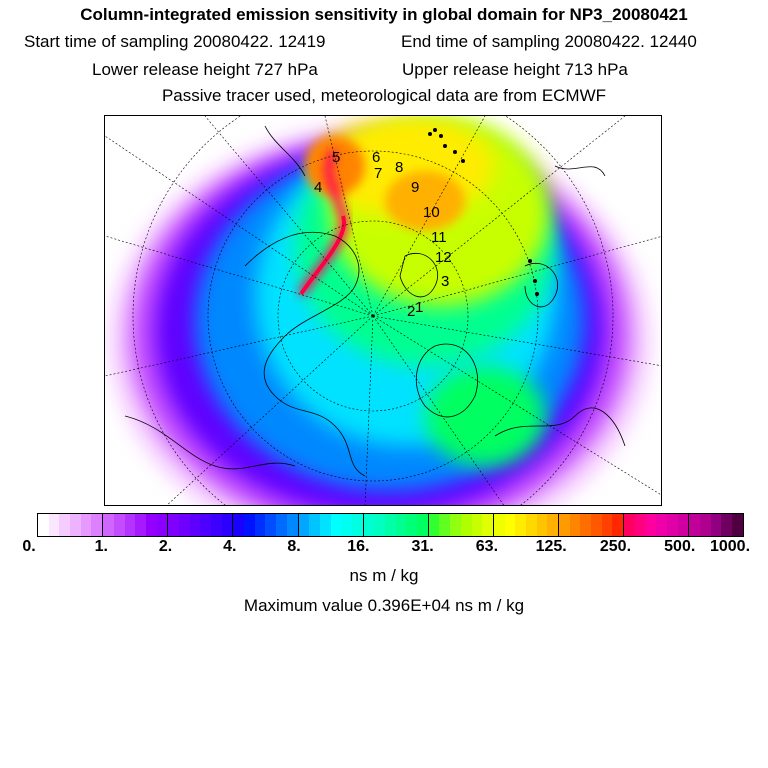 This screenshot has width=768, height=768. What do you see at coordinates (443, 257) in the screenshot?
I see `traj-label-12: 12` at bounding box center [443, 257].